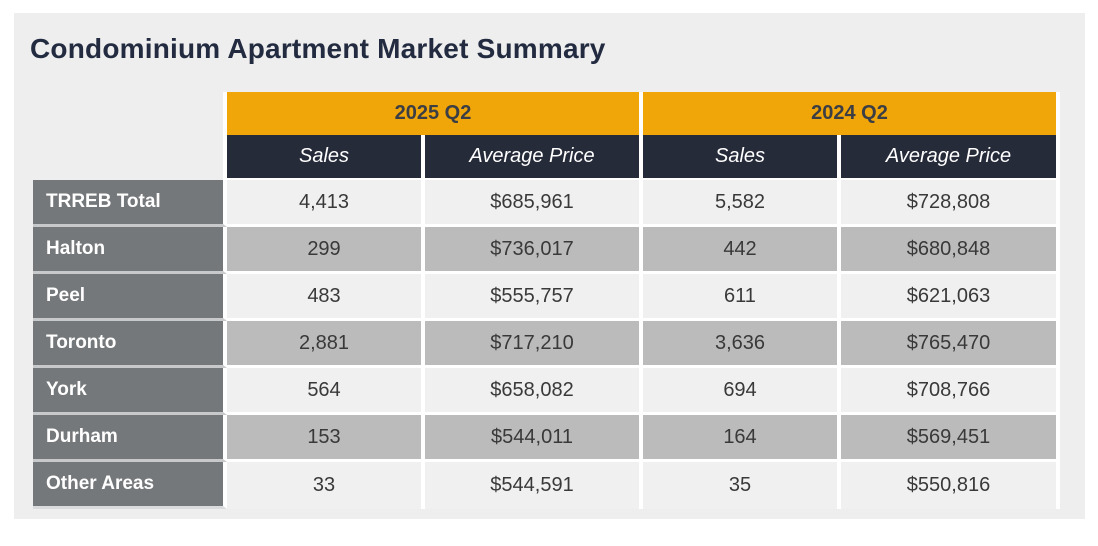  I want to click on column-header-average-price-2025: Average Price, so click(534, 157).